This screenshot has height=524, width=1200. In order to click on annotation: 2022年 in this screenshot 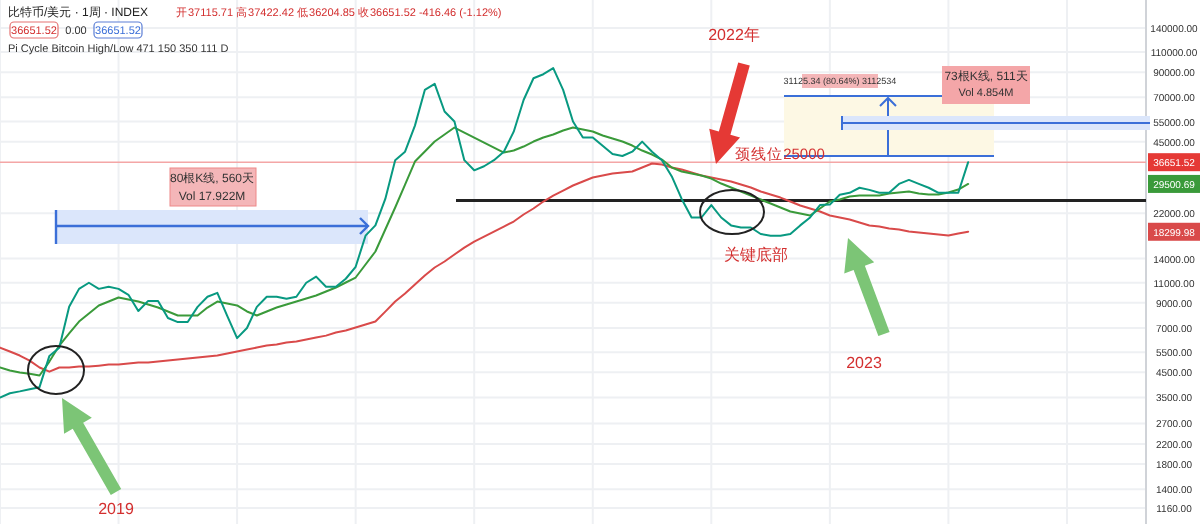, I will do `click(734, 35)`.